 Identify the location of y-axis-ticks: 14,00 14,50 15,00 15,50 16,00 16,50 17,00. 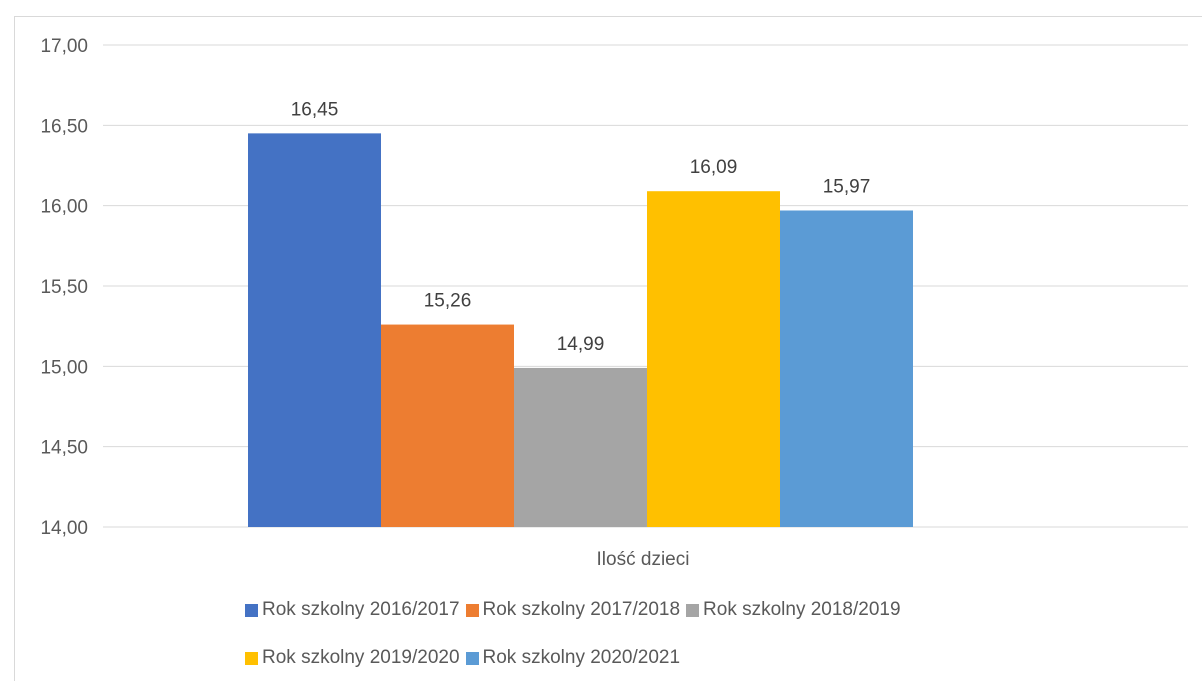
(64, 287).